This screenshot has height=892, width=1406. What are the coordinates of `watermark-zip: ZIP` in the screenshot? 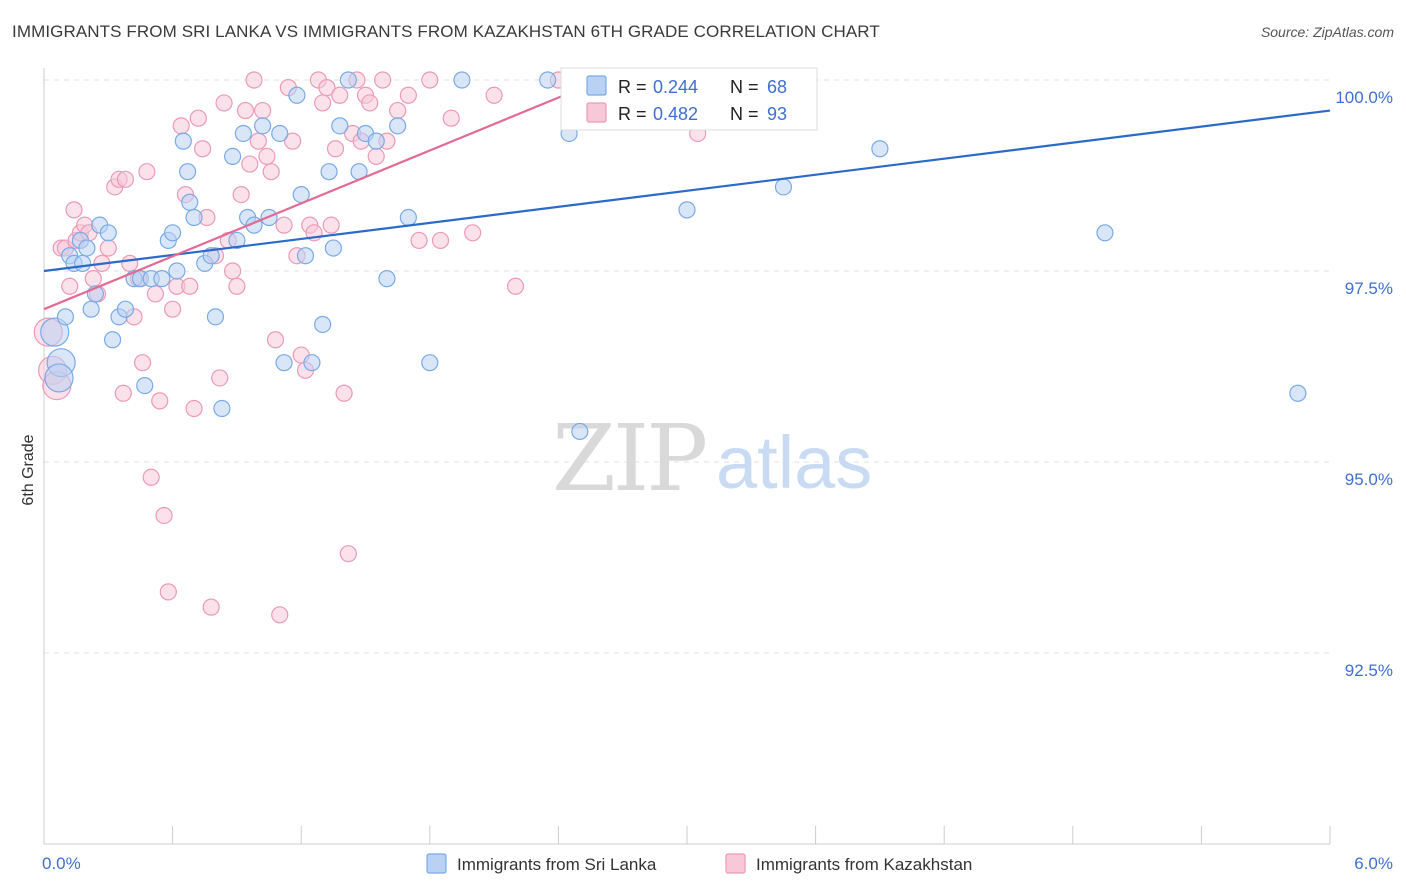 It's located at (628, 458).